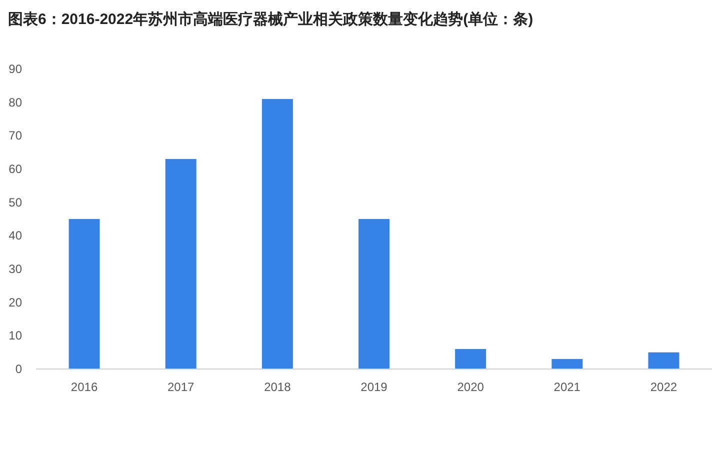 The image size is (712, 450). What do you see at coordinates (15, 335) in the screenshot?
I see `y-tick-label: 10` at bounding box center [15, 335].